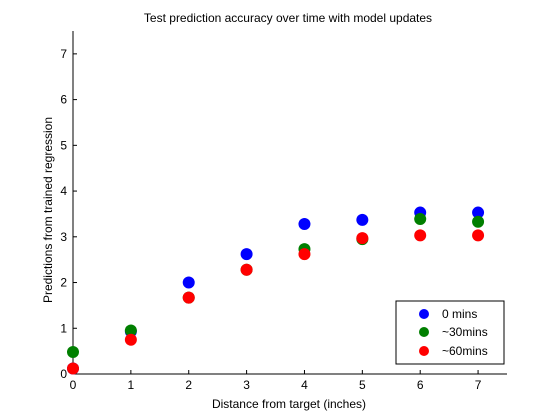 The width and height of the screenshot is (560, 420). I want to click on legend-box, so click(450, 332).